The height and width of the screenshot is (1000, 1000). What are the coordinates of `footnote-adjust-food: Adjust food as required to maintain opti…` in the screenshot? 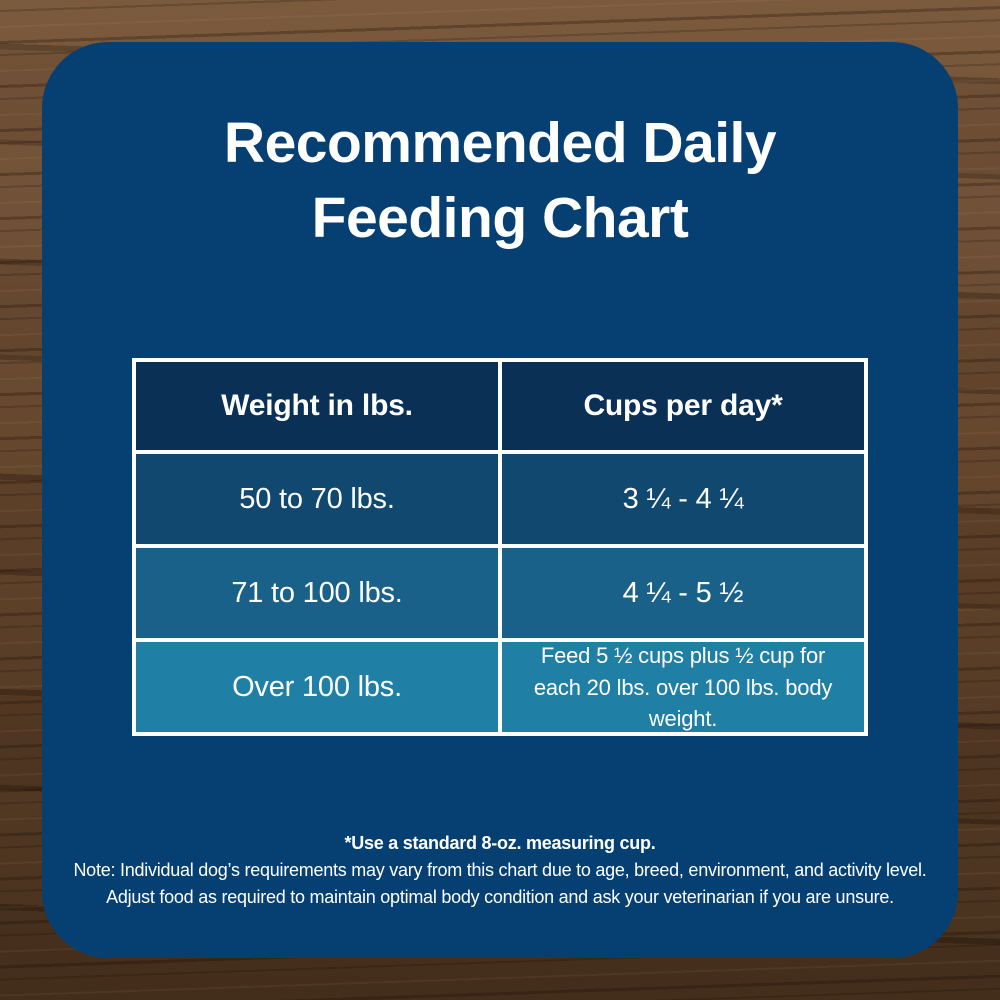 It's located at (500, 897).